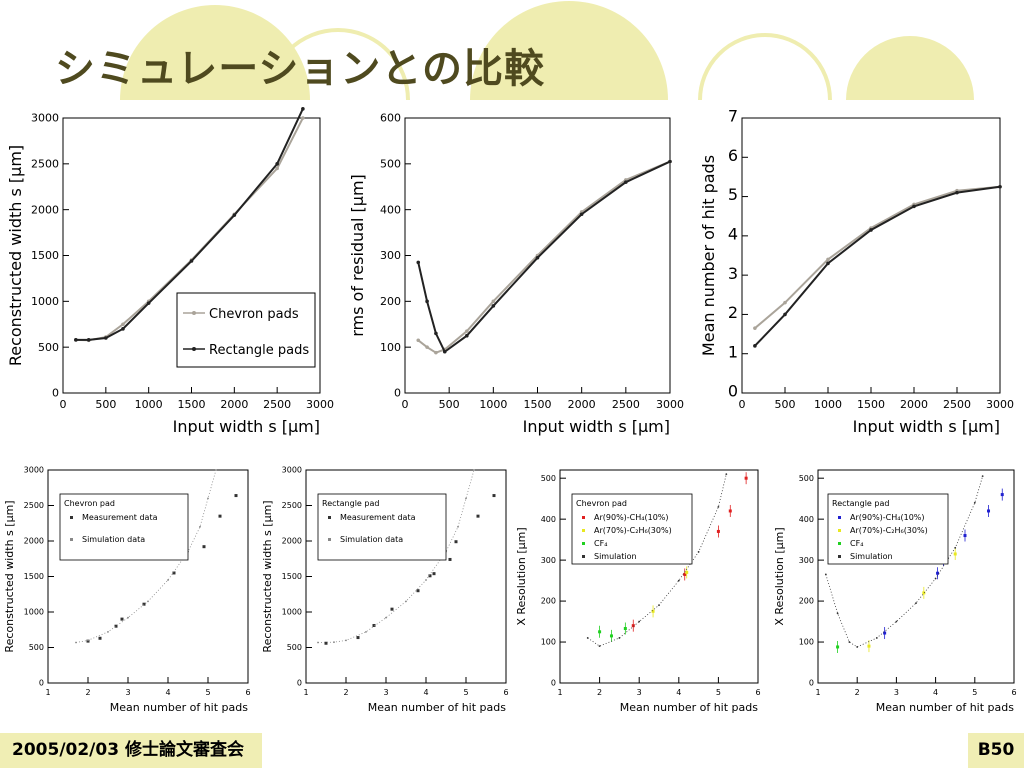 This screenshot has width=1024, height=768. I want to click on page-number: B50, so click(996, 750).